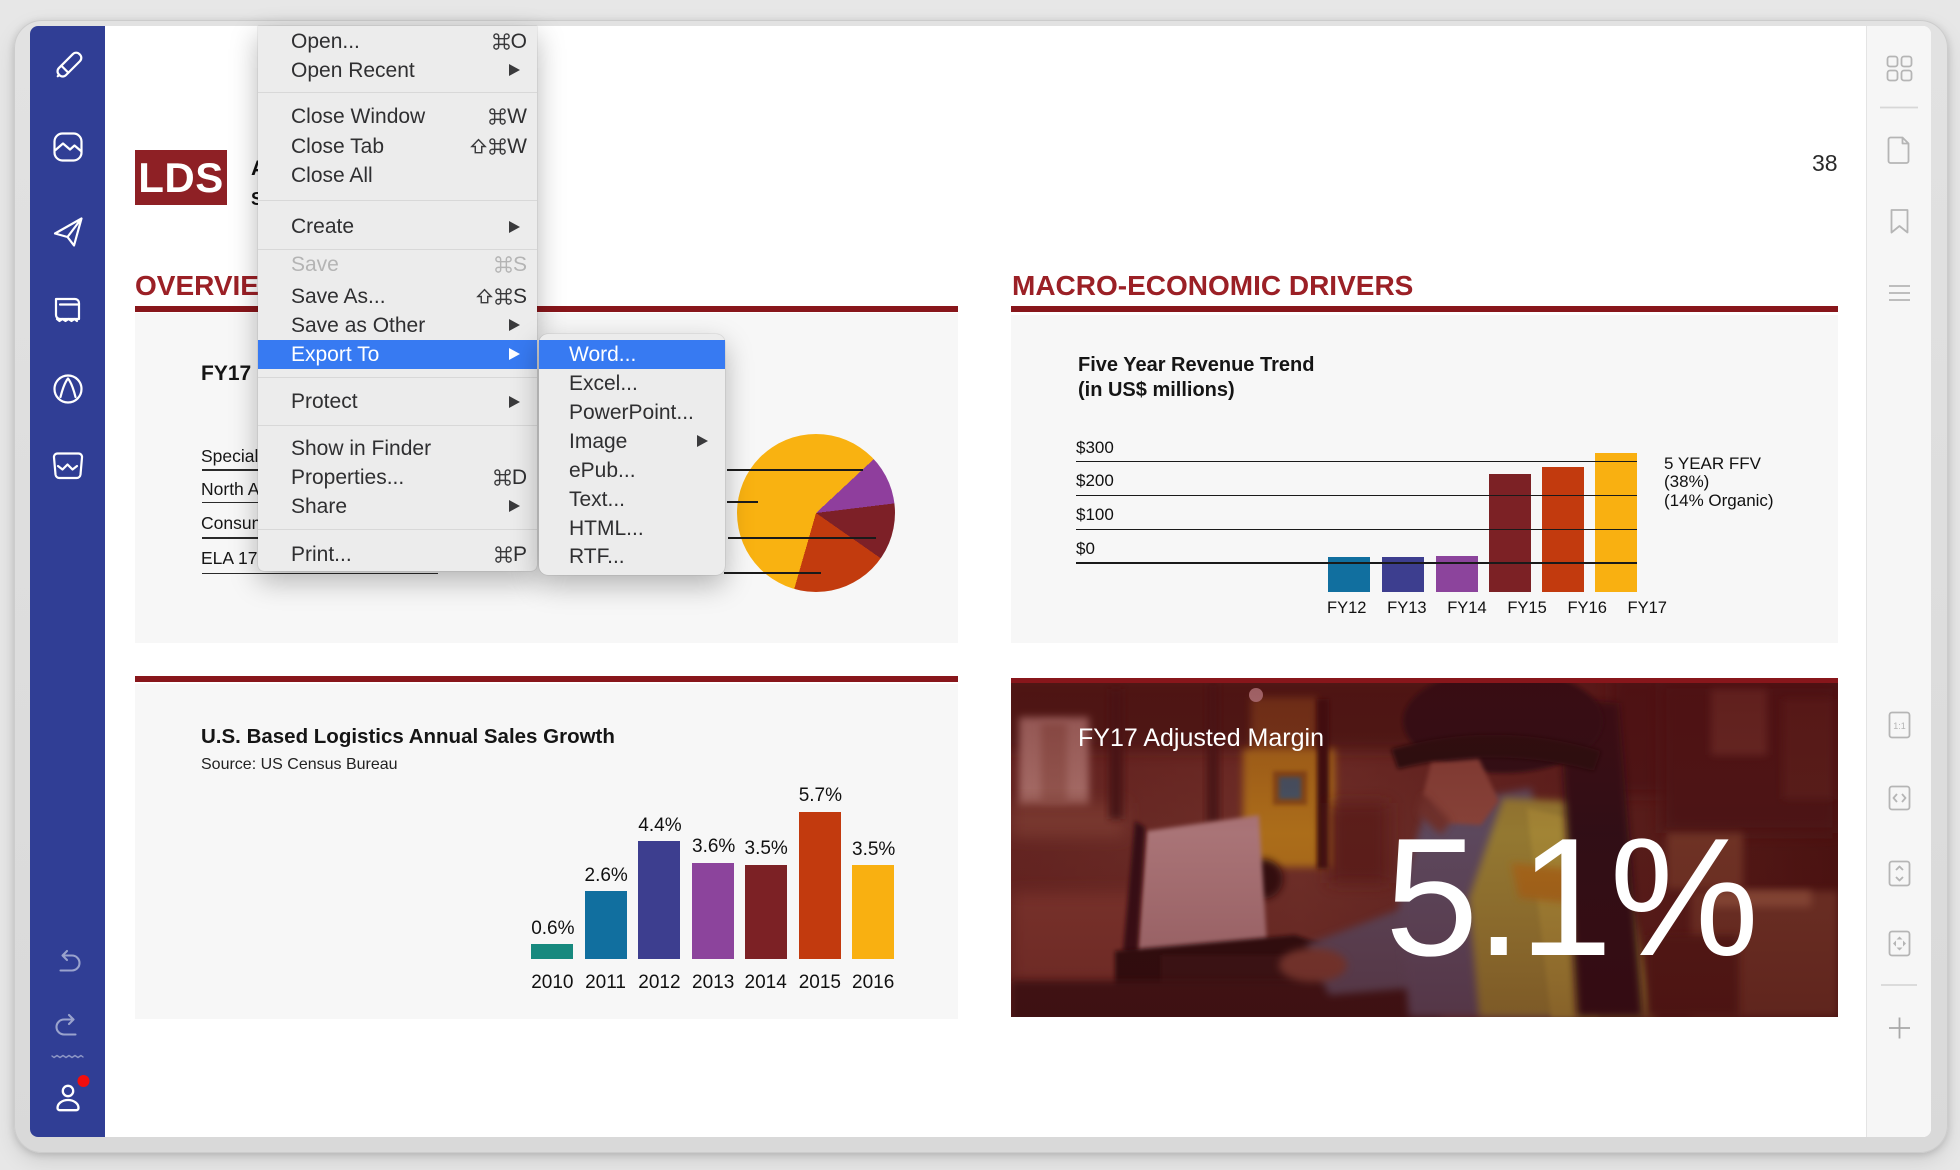 The height and width of the screenshot is (1170, 1960). What do you see at coordinates (1899, 726) in the screenshot?
I see `svg-text: 1:1` at bounding box center [1899, 726].